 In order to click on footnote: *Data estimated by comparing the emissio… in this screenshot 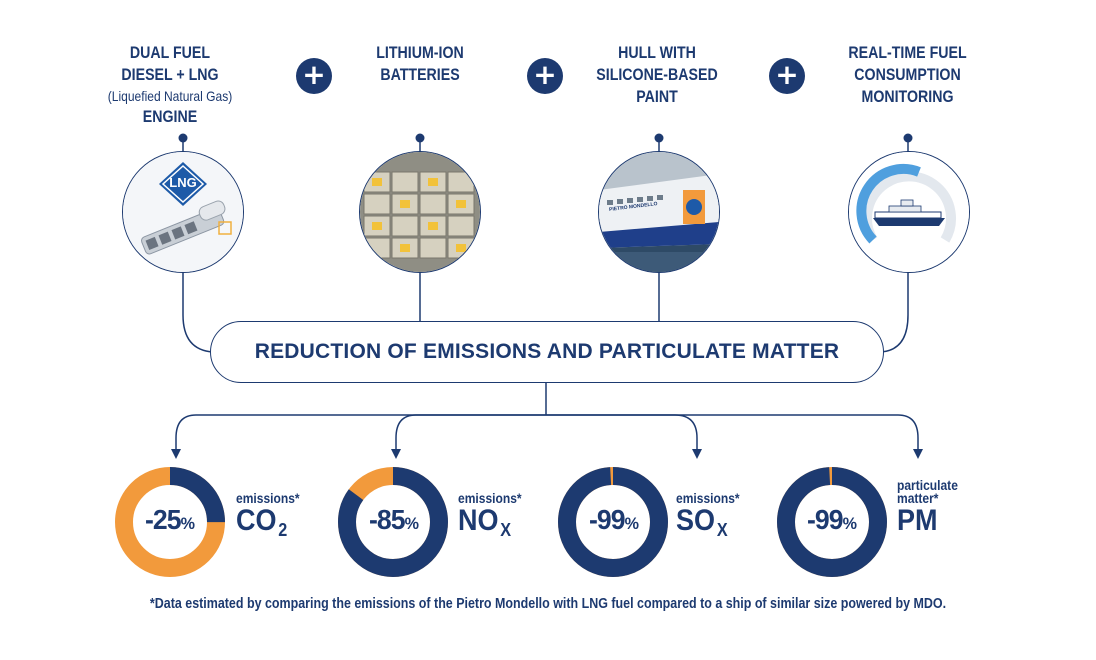, I will do `click(548, 604)`.